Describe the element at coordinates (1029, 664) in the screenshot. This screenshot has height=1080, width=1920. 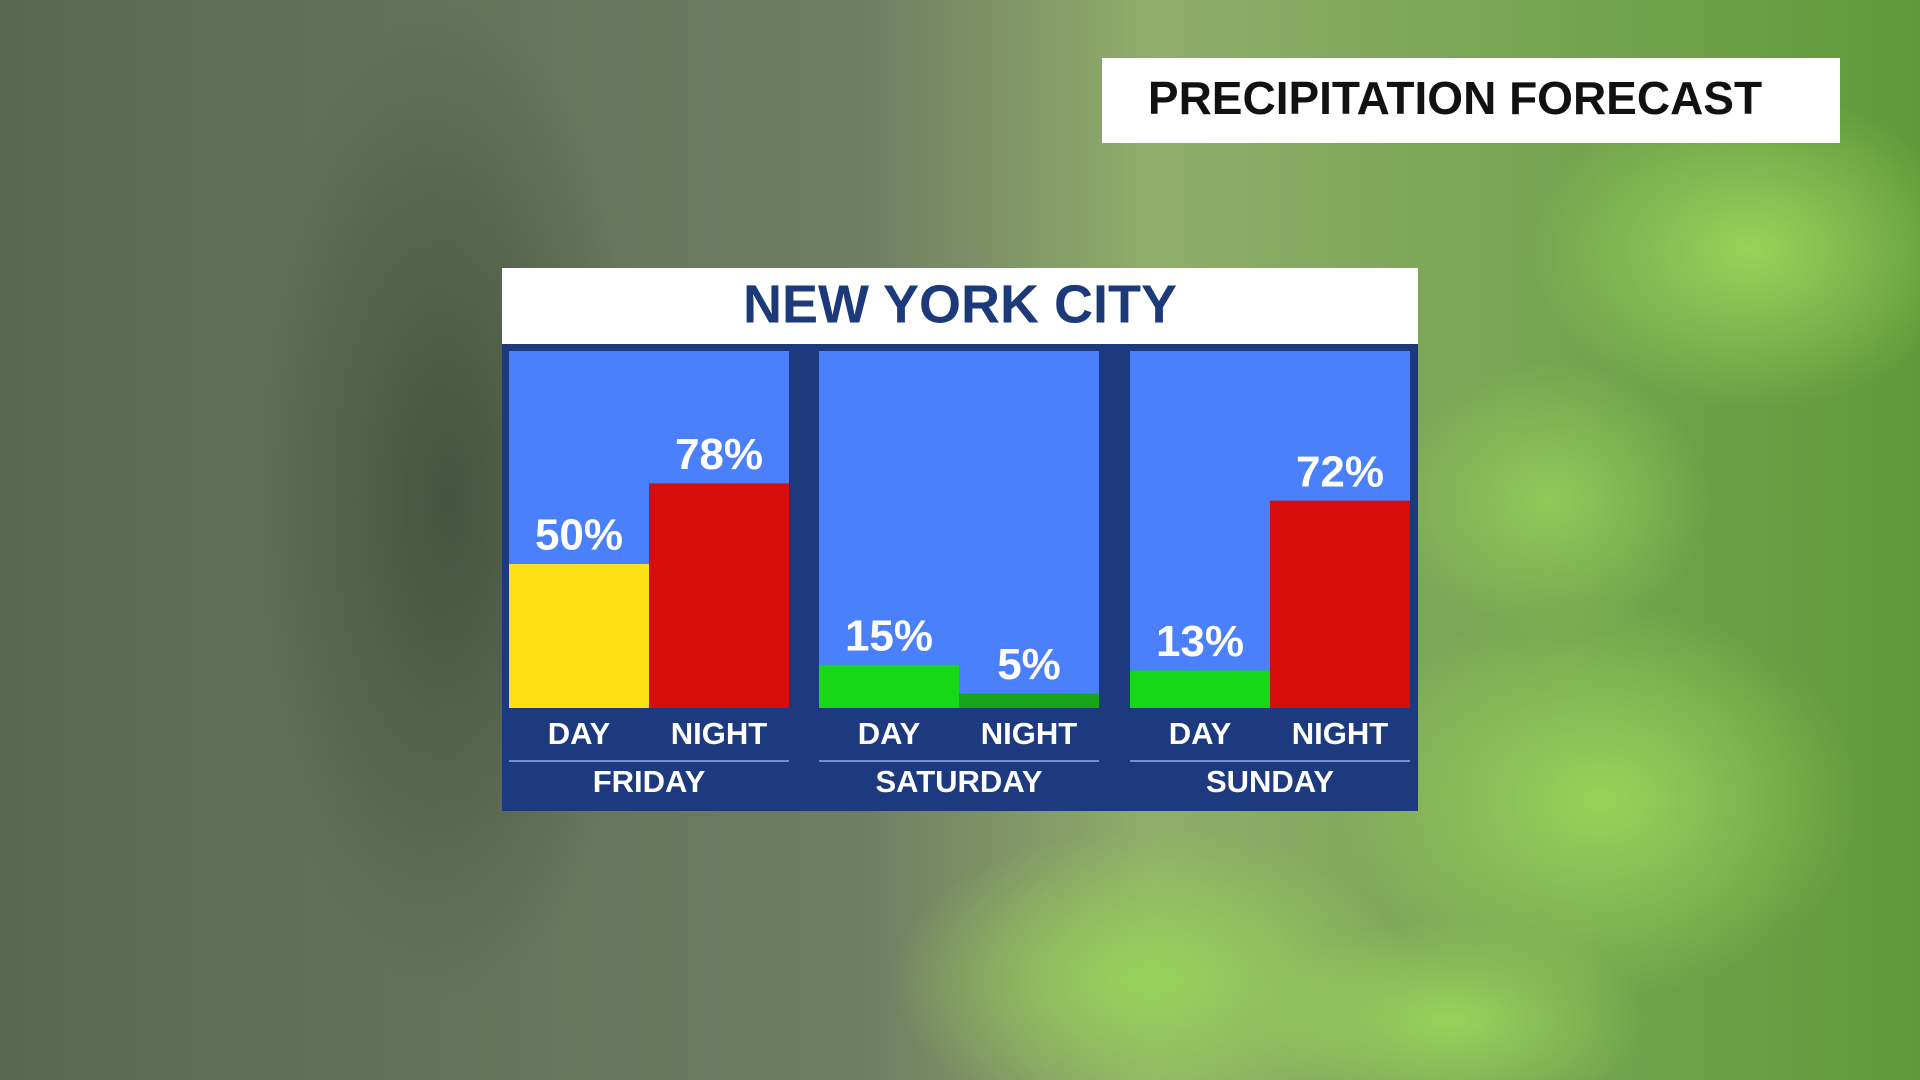
I see `value-label: 5%` at that location.